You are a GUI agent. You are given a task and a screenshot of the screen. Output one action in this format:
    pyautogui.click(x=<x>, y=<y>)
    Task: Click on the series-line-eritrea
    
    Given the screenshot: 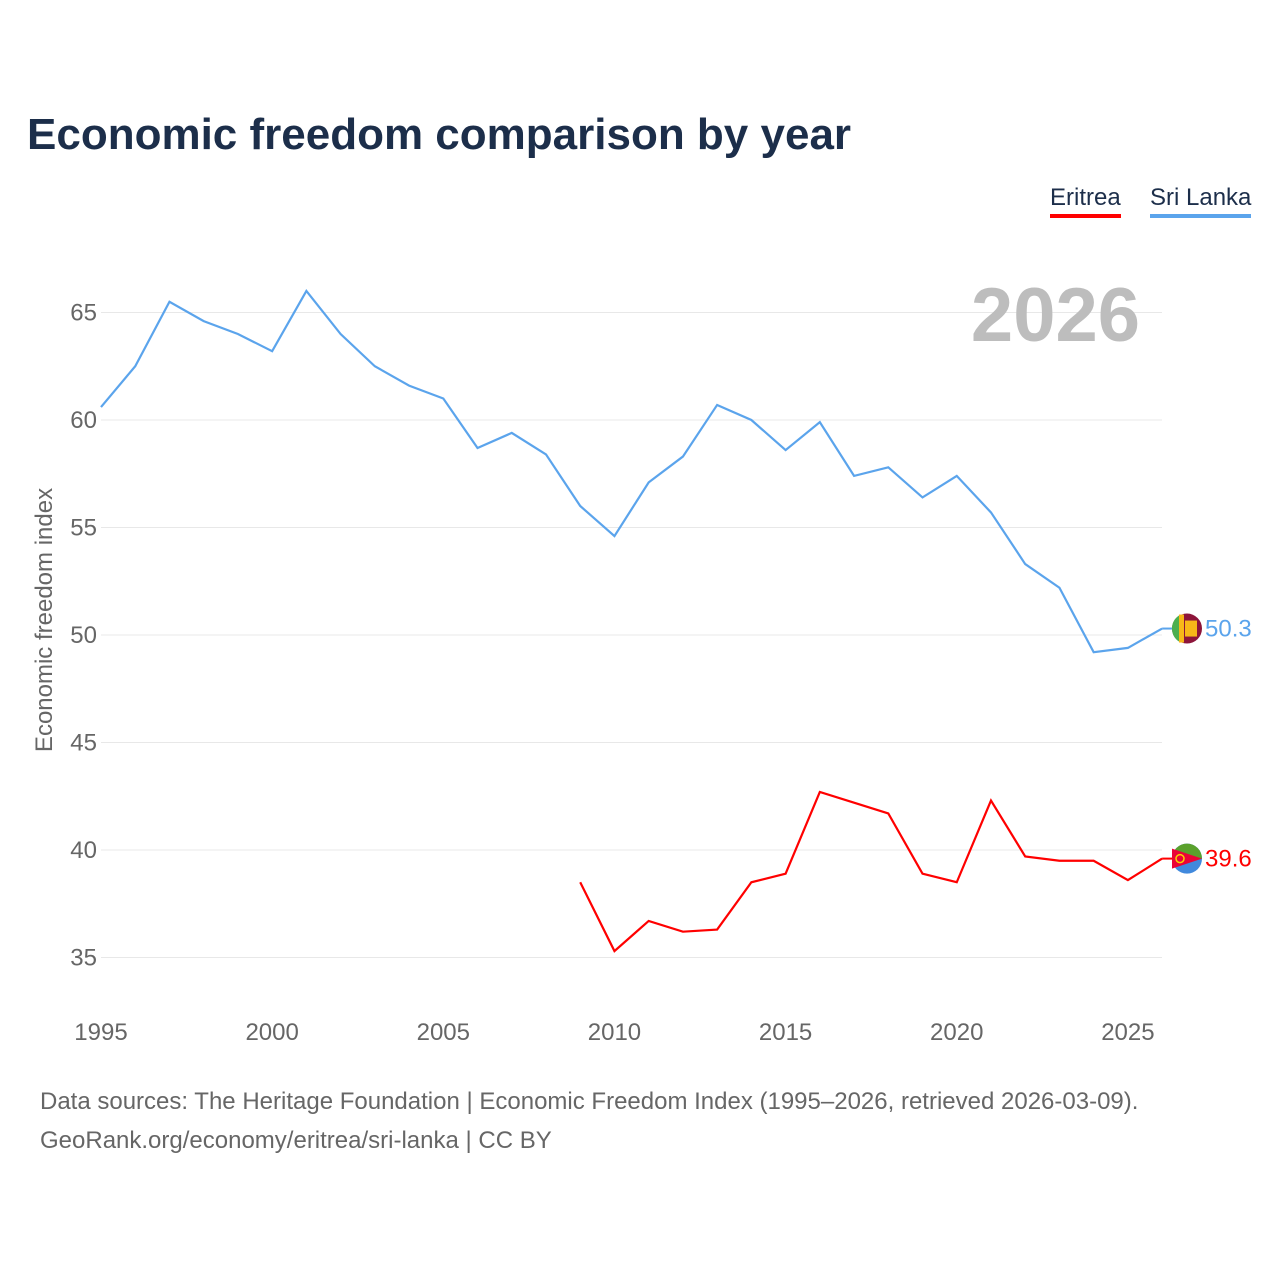 What is the action you would take?
    pyautogui.click(x=871, y=871)
    